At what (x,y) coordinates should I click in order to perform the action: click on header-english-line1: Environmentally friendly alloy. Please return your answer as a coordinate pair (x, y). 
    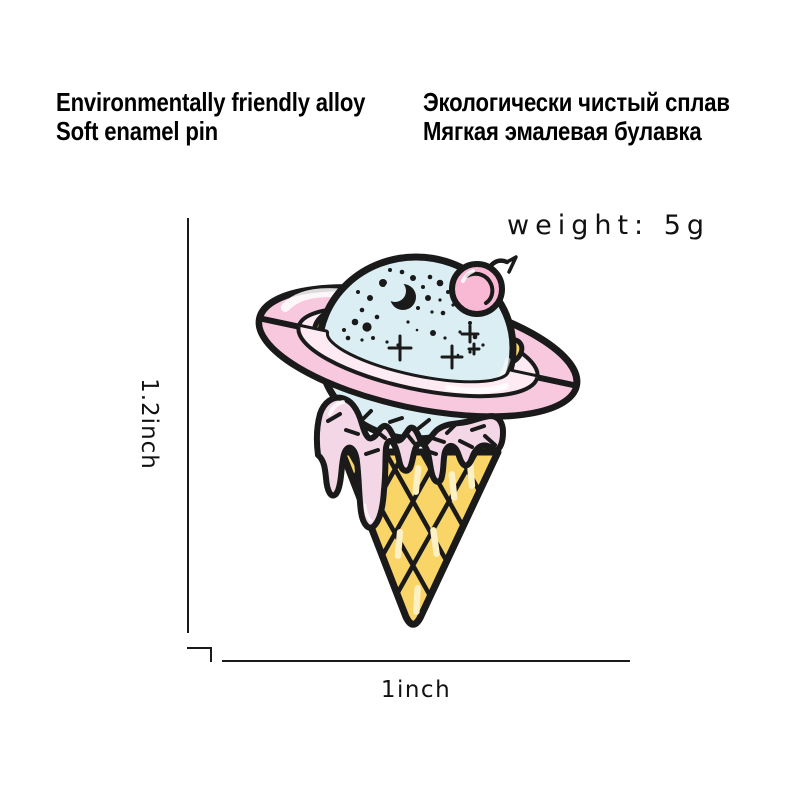
    Looking at the image, I should click on (211, 102).